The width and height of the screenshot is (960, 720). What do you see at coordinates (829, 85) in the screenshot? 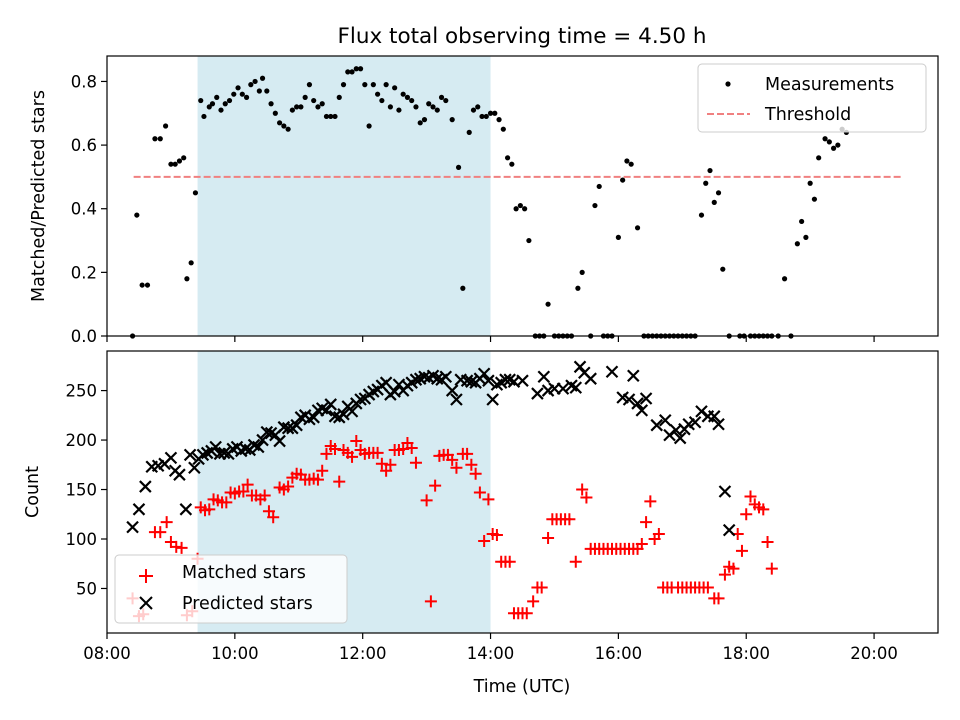
I see `legend-label-measurements: Measurements` at bounding box center [829, 85].